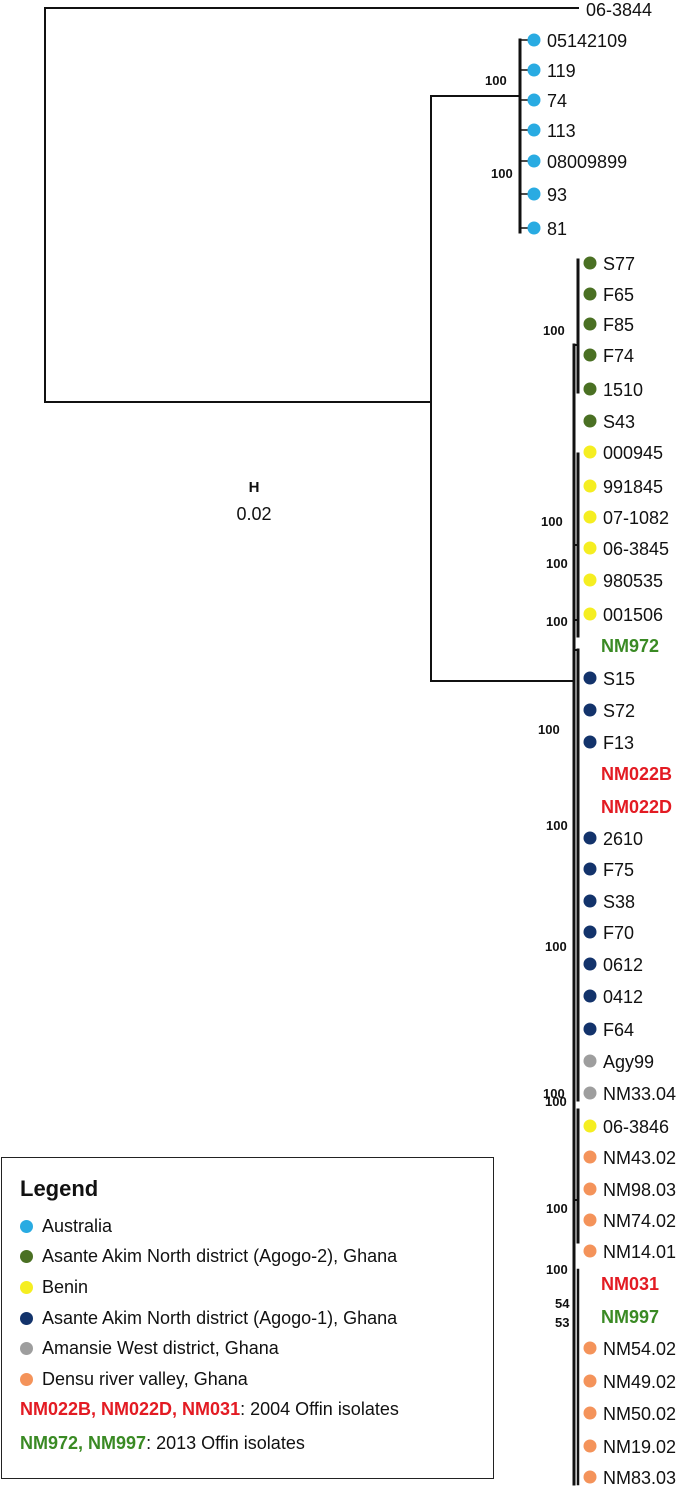  Describe the element at coordinates (83, 1442) in the screenshot. I see `legend-offin-2013-isolates: NM972, NM997` at that location.